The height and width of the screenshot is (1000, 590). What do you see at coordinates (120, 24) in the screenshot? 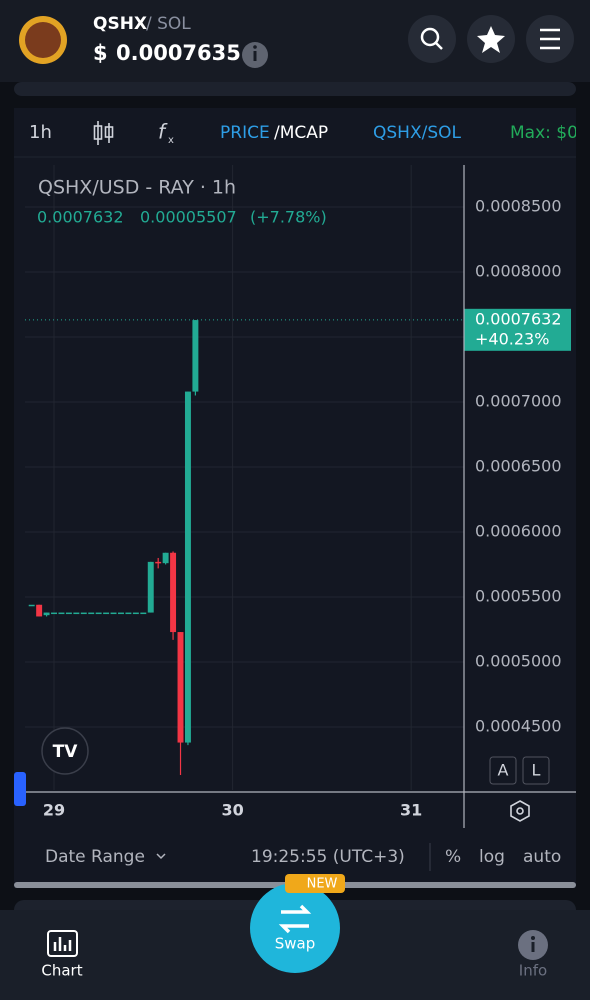
I see `token-symbol: QSHX` at bounding box center [120, 24].